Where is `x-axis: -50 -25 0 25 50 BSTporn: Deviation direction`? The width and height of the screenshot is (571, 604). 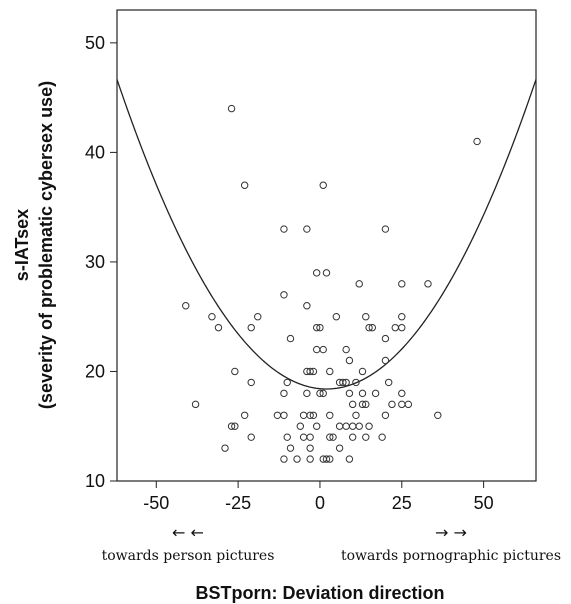 x-axis: -50 -25 0 25 50 BSTporn: Deviation direction is located at coordinates (318, 542).